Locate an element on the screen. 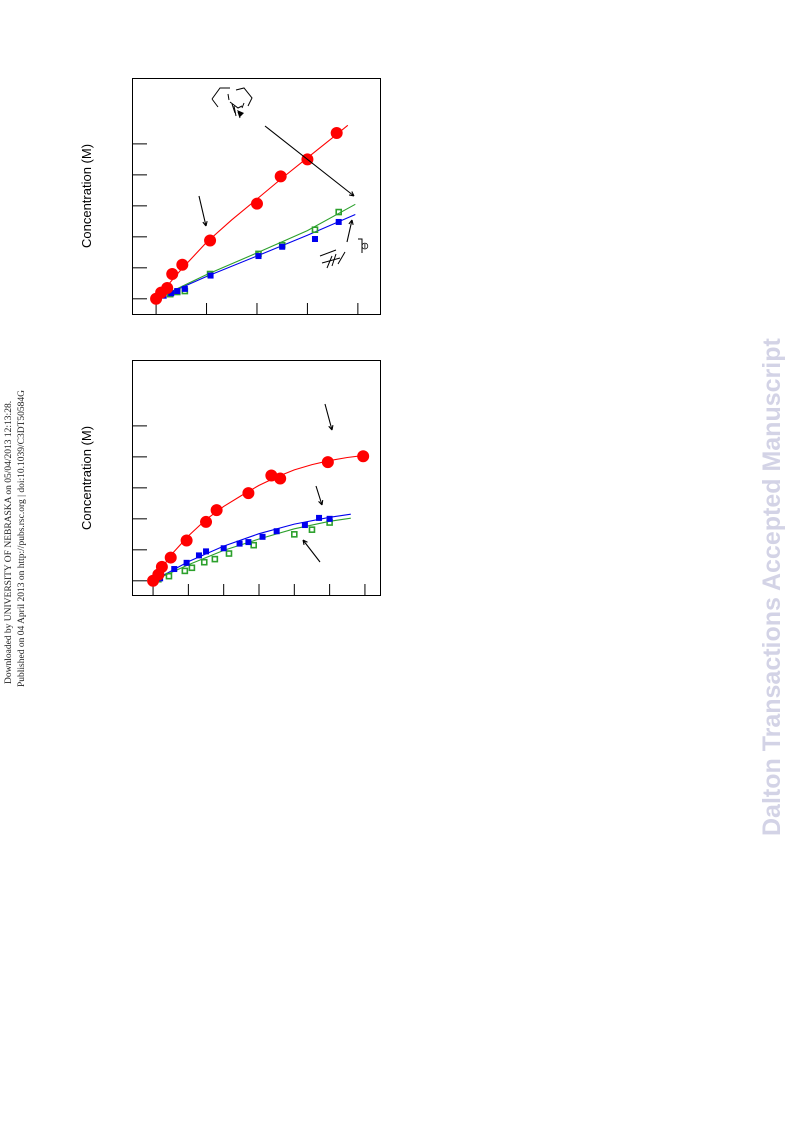 Image resolution: width=793 pixels, height=1121 pixels. molecule-structure-drawing is located at coordinates (232, 103).